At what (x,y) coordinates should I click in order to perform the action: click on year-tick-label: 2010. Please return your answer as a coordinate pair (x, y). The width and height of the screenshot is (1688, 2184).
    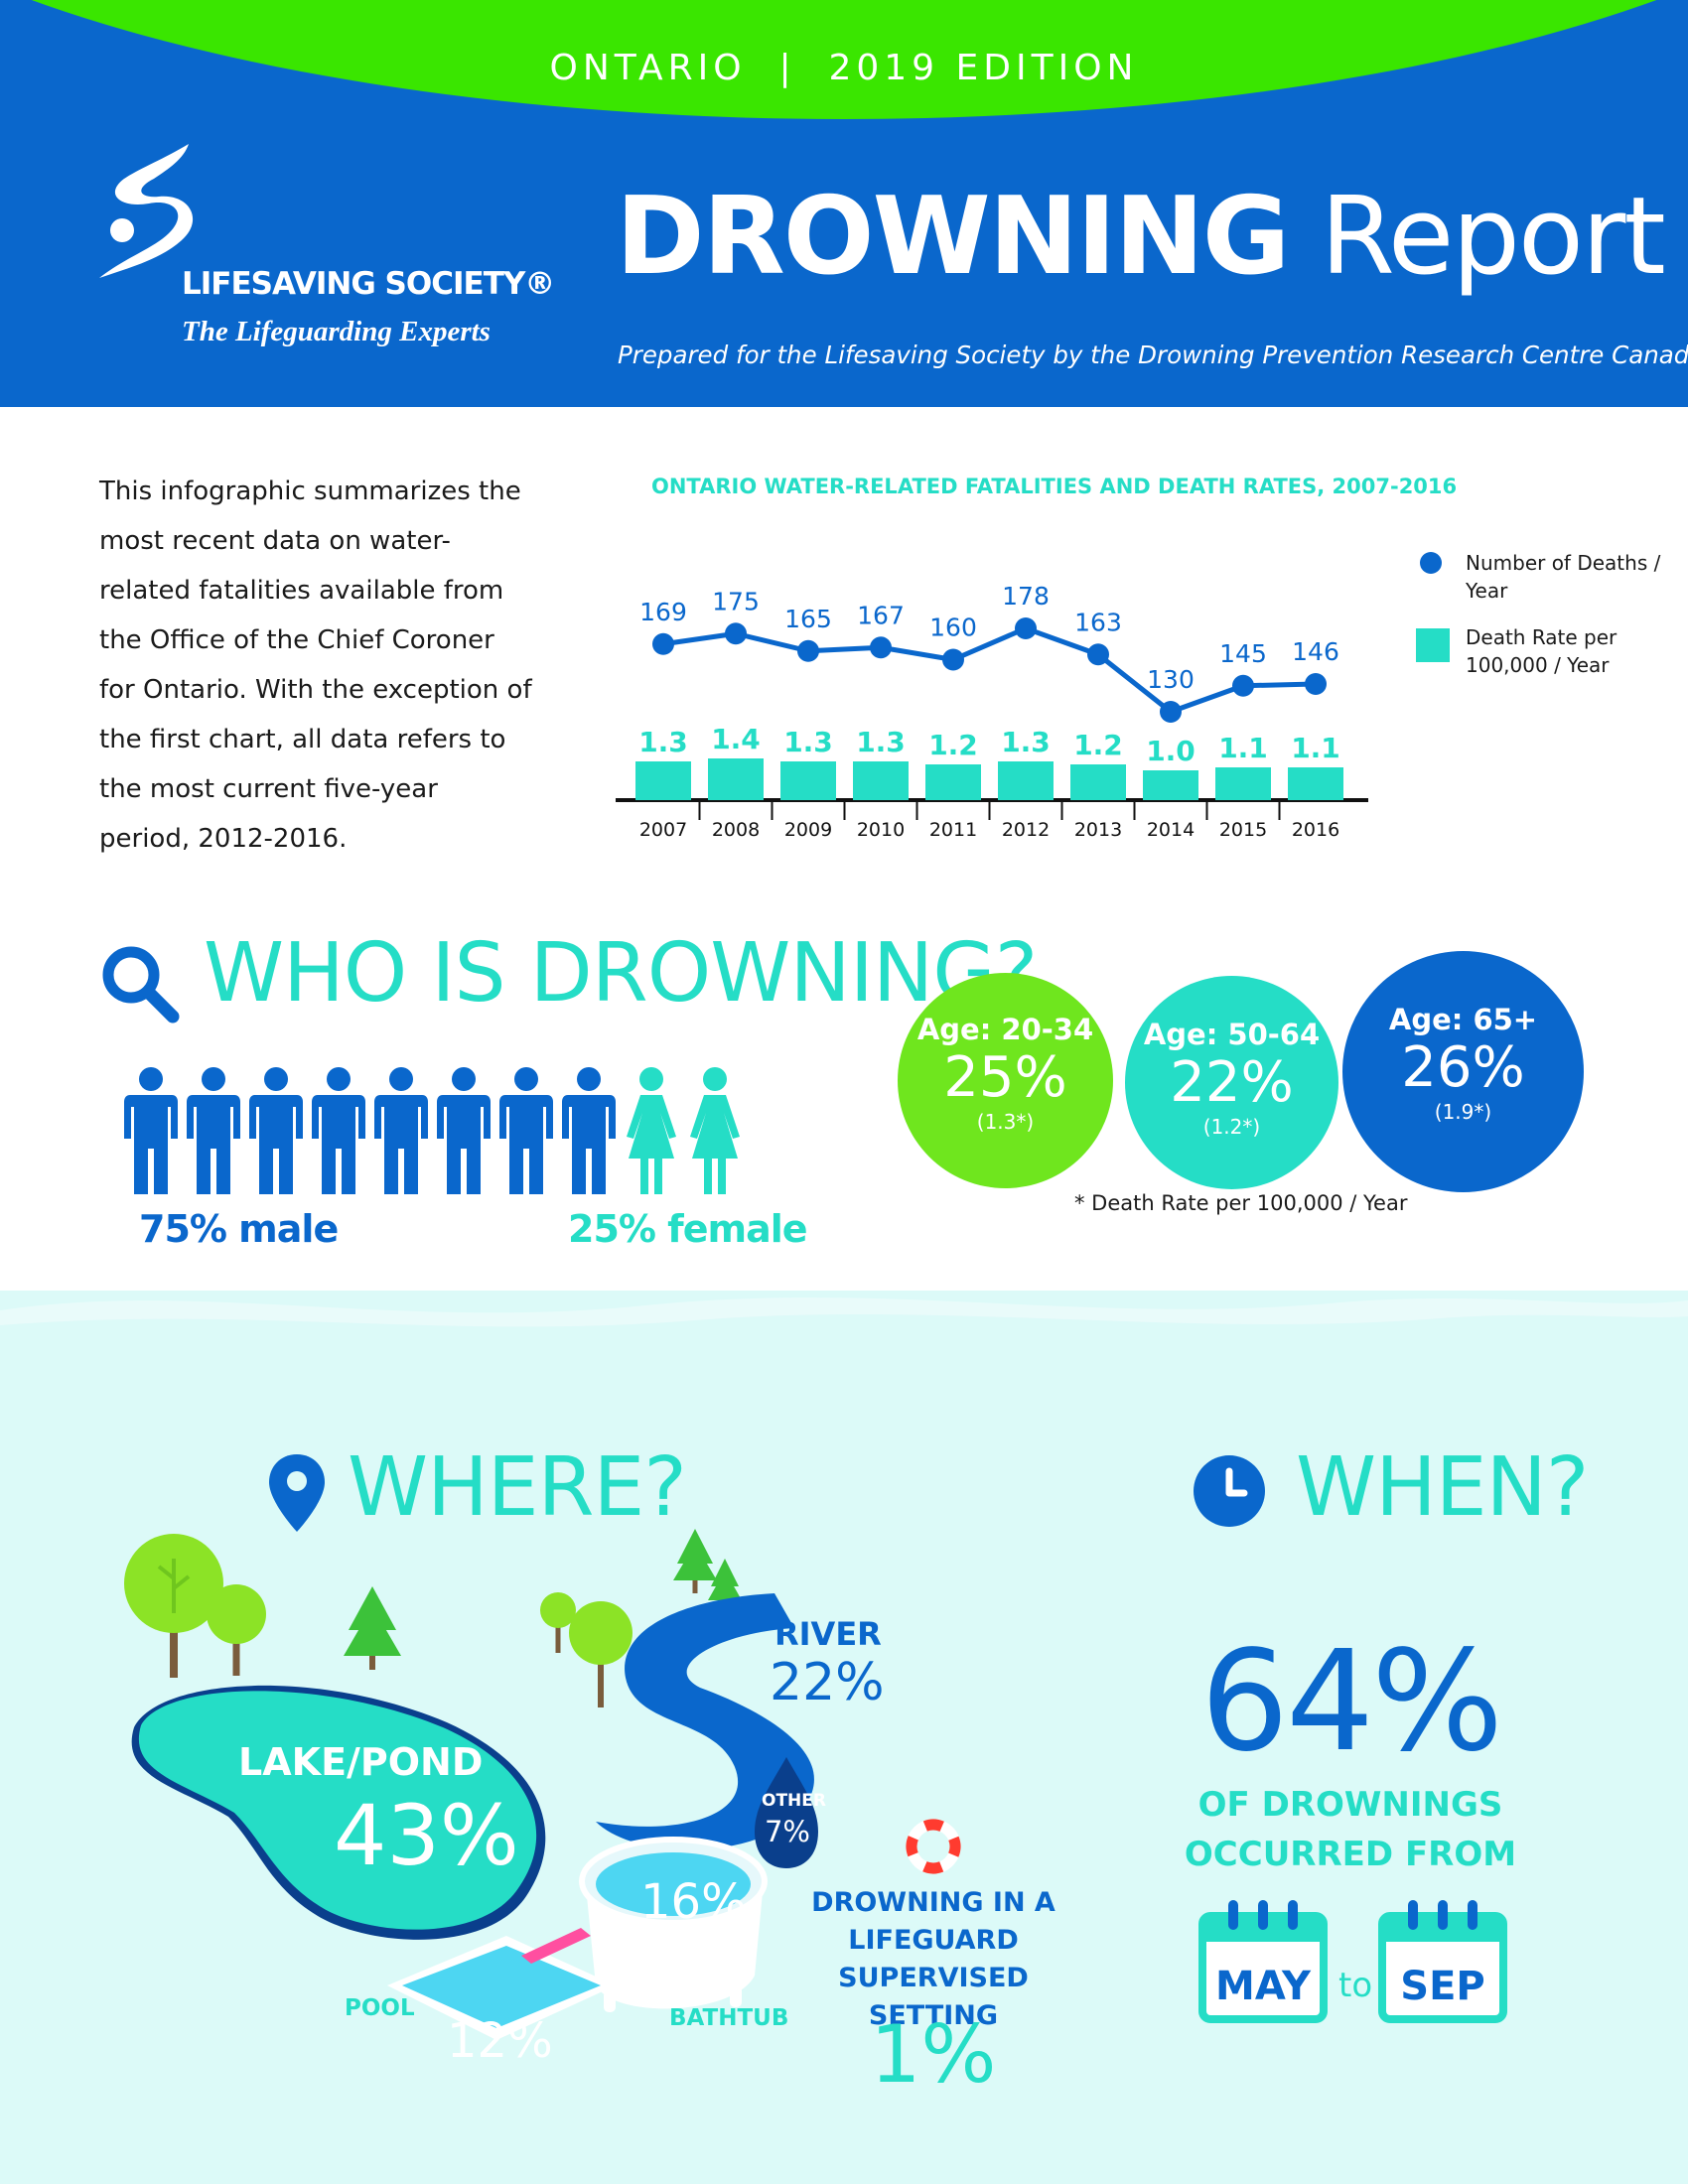
    Looking at the image, I should click on (881, 830).